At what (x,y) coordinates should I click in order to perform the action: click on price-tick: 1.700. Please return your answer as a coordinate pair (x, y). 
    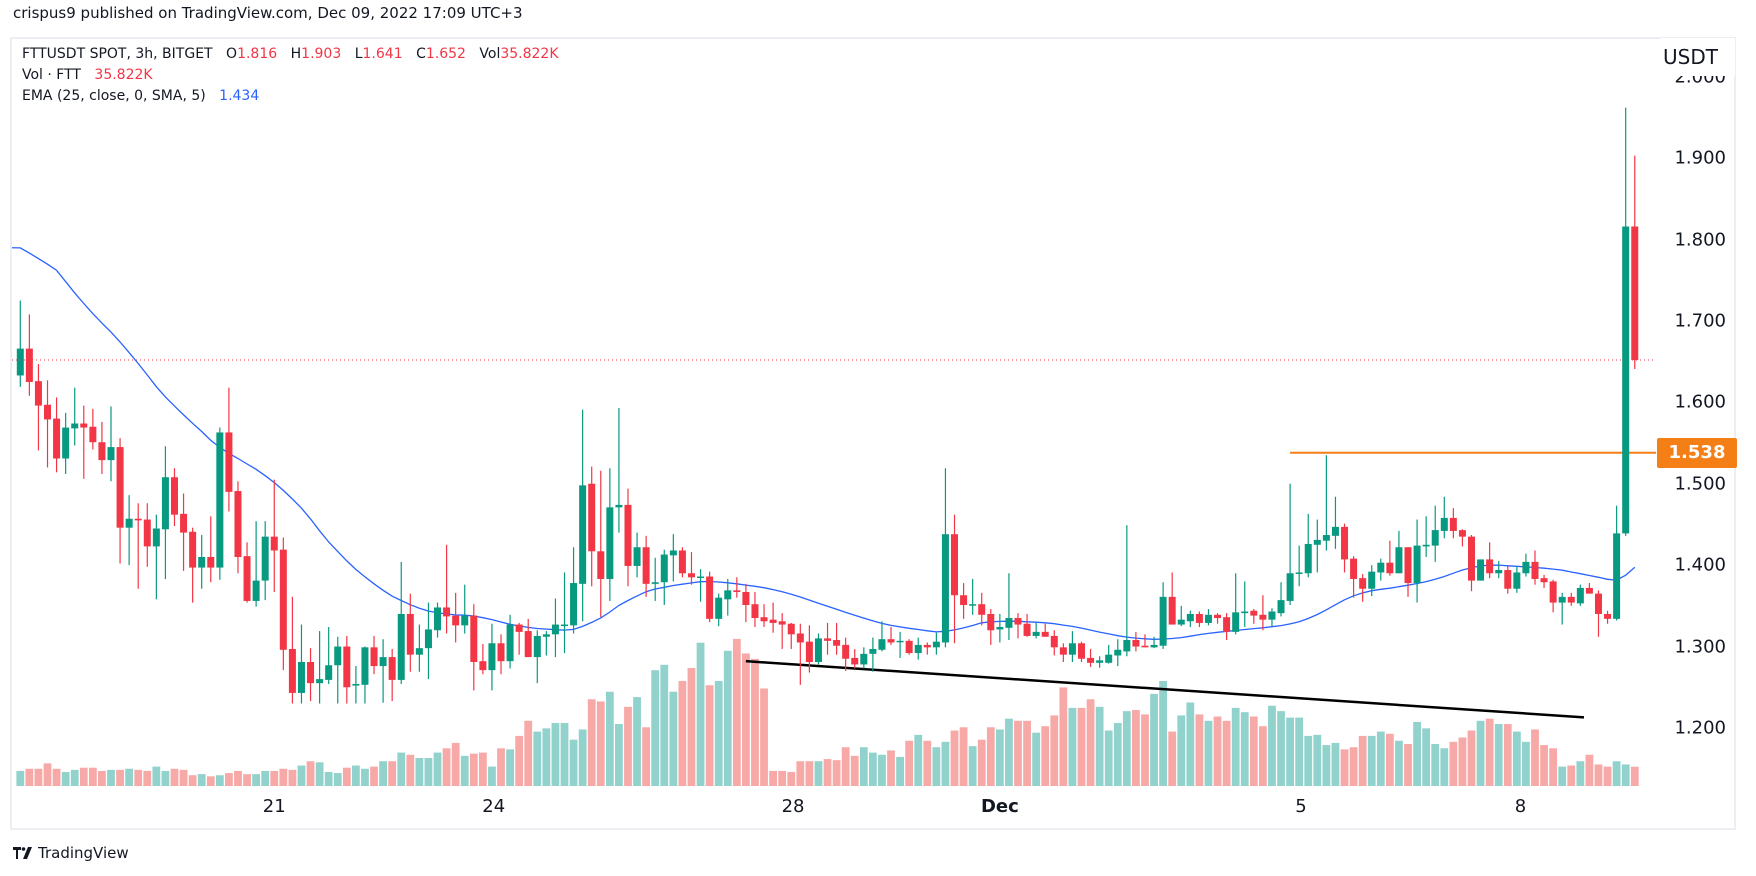
    Looking at the image, I should click on (1700, 321).